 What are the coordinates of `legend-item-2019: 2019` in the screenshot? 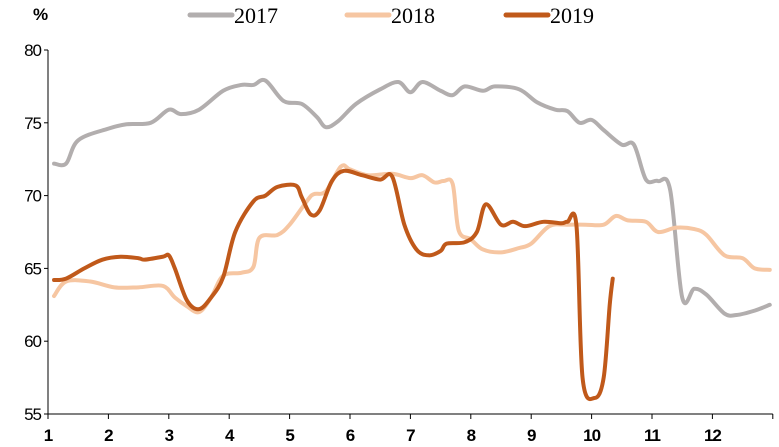 It's located at (548, 15).